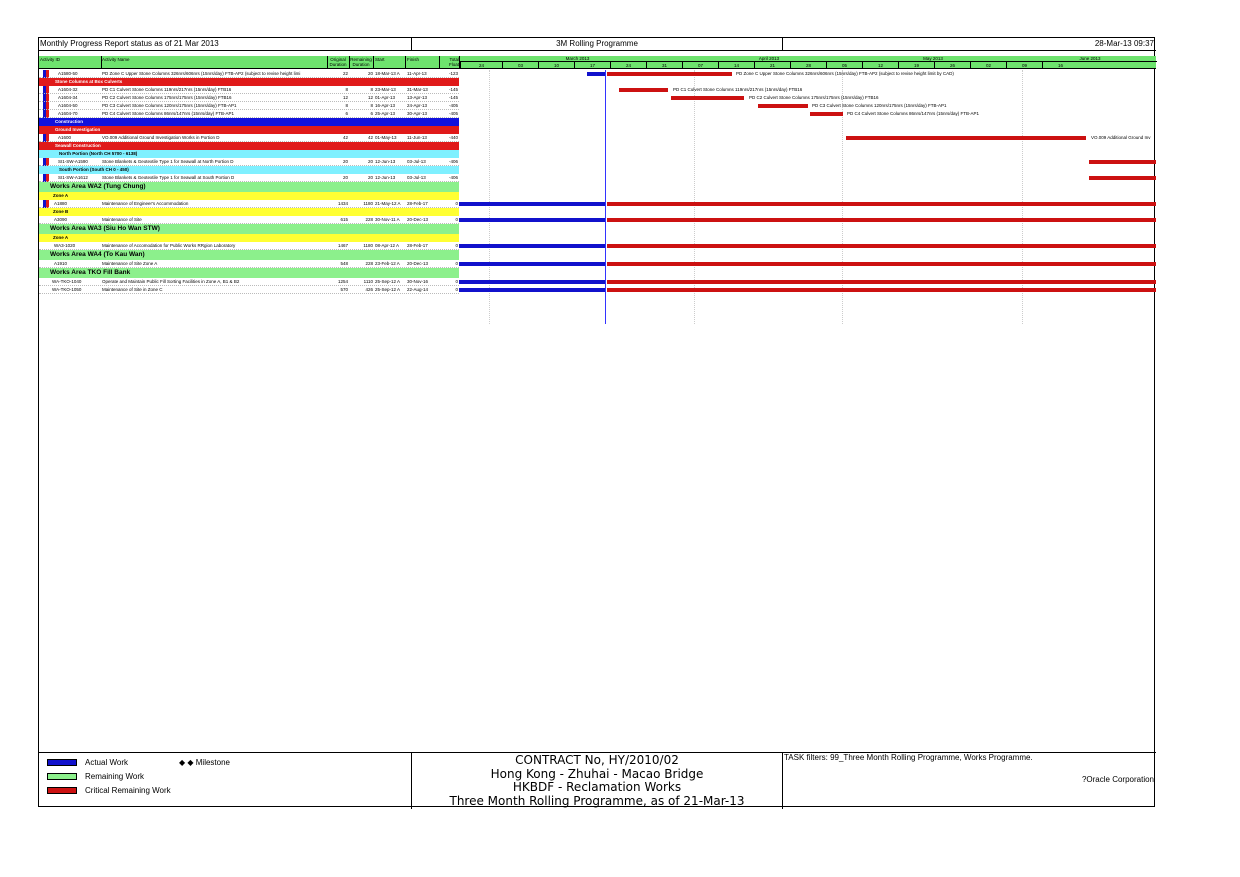  Describe the element at coordinates (145, 203) in the screenshot. I see `activity-name: Maintenance of Engineer's Accommodation` at that location.